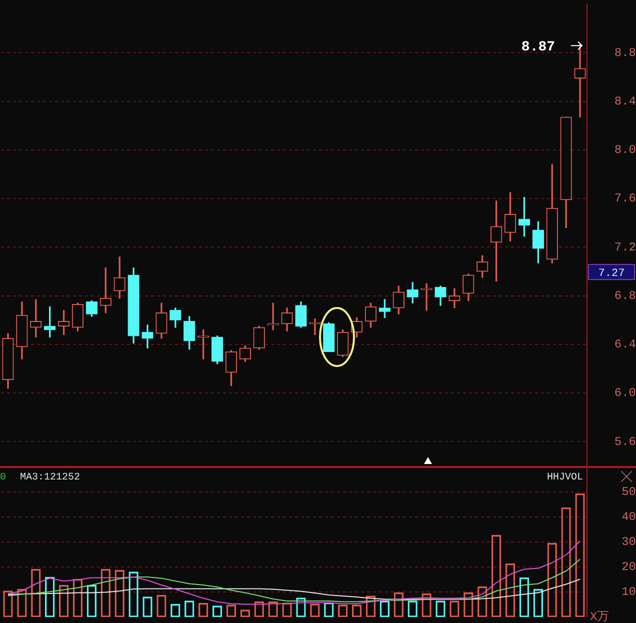 The height and width of the screenshot is (623, 636). I want to click on annotation: 8.87, so click(538, 48).